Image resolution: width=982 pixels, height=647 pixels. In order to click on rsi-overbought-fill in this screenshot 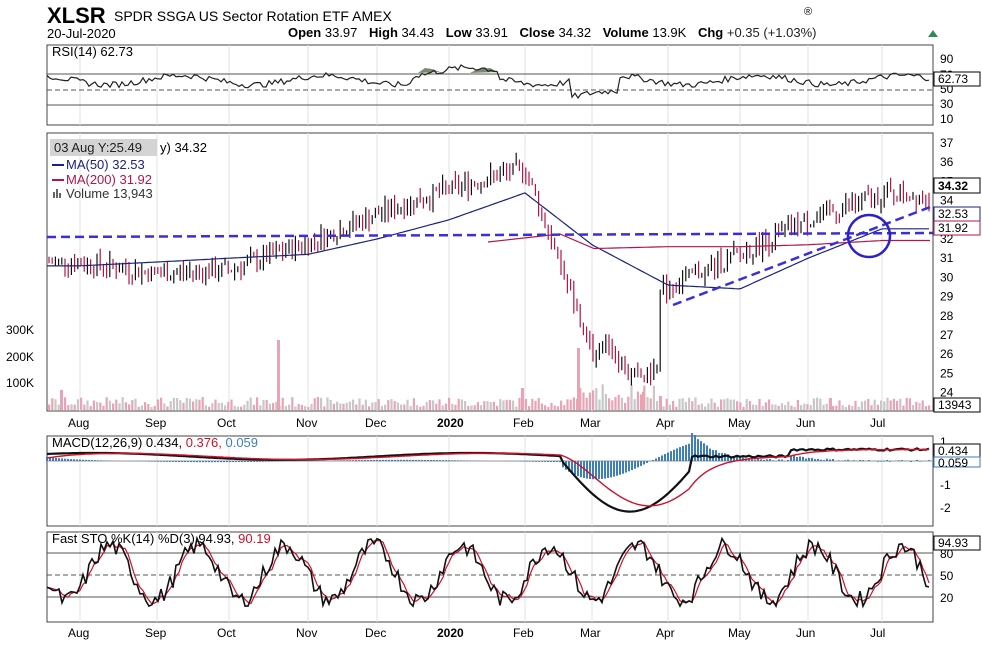, I will do `click(429, 70)`.